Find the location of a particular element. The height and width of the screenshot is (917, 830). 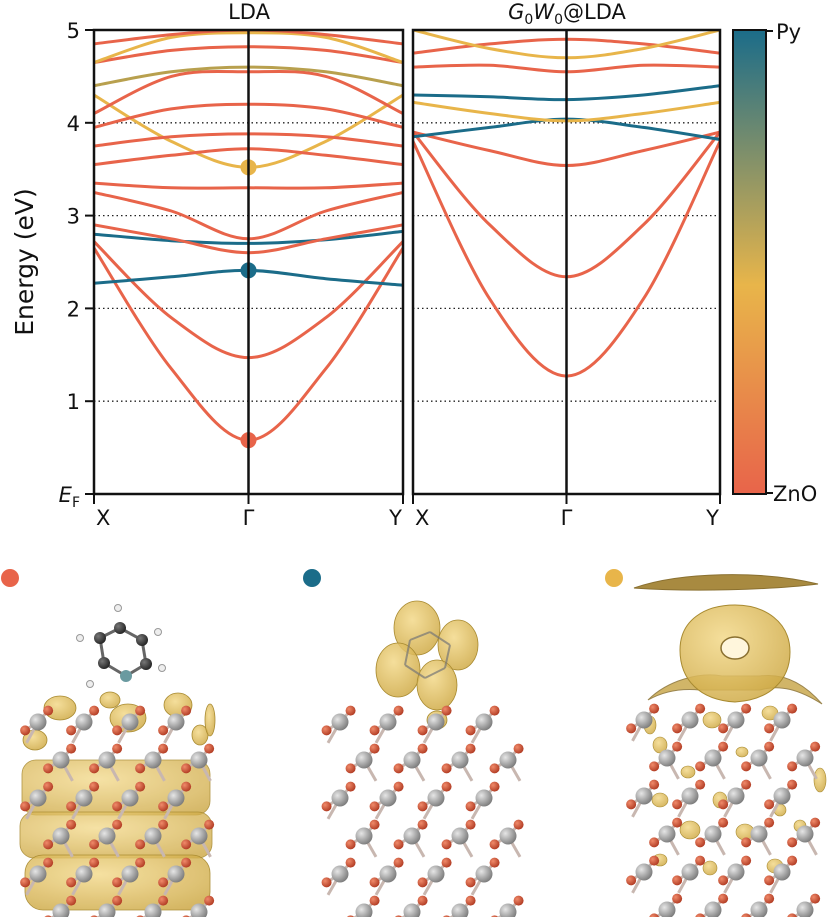

gw-panel-title: G0W0@LDA is located at coordinates (567, 14).